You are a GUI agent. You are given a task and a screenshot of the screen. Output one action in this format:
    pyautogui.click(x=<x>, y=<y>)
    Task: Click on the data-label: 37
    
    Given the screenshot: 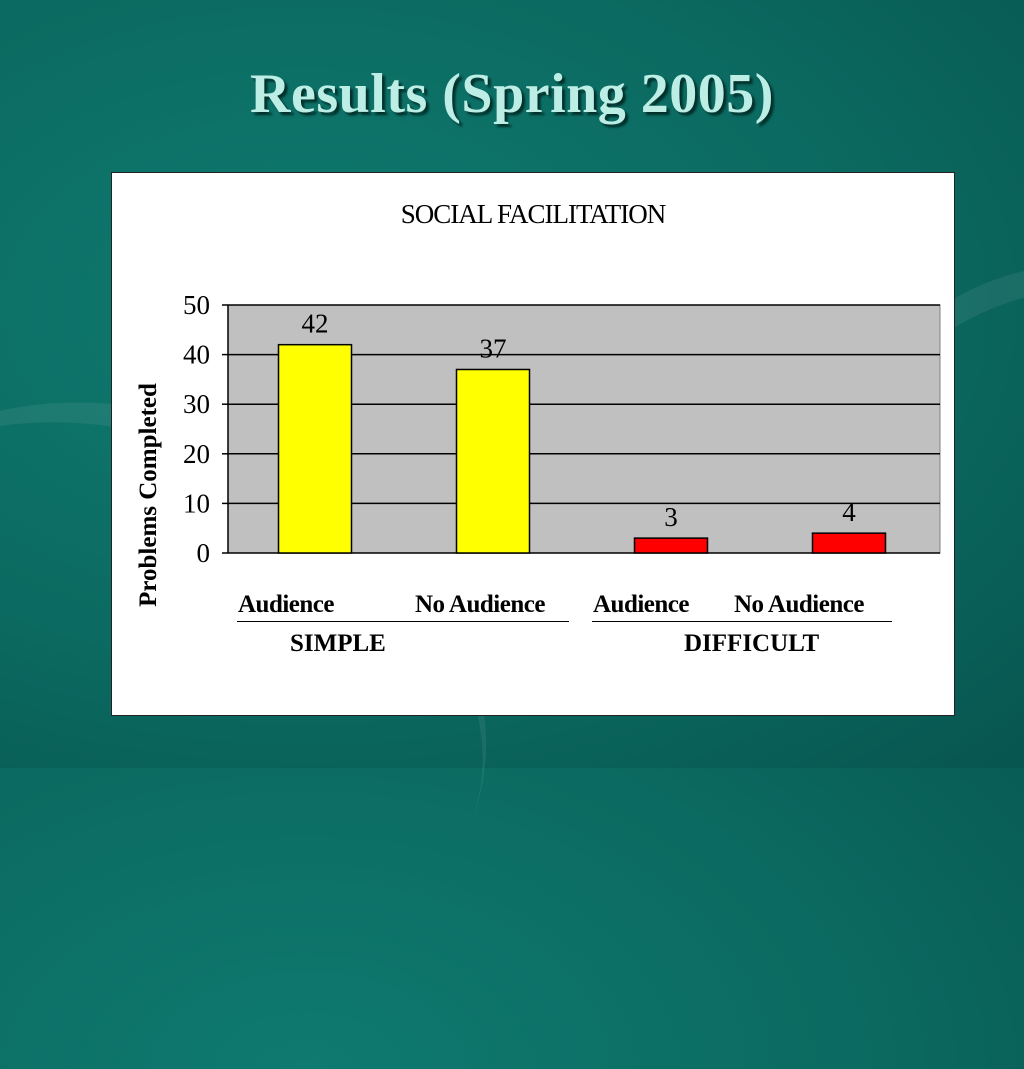 What is the action you would take?
    pyautogui.click(x=493, y=348)
    